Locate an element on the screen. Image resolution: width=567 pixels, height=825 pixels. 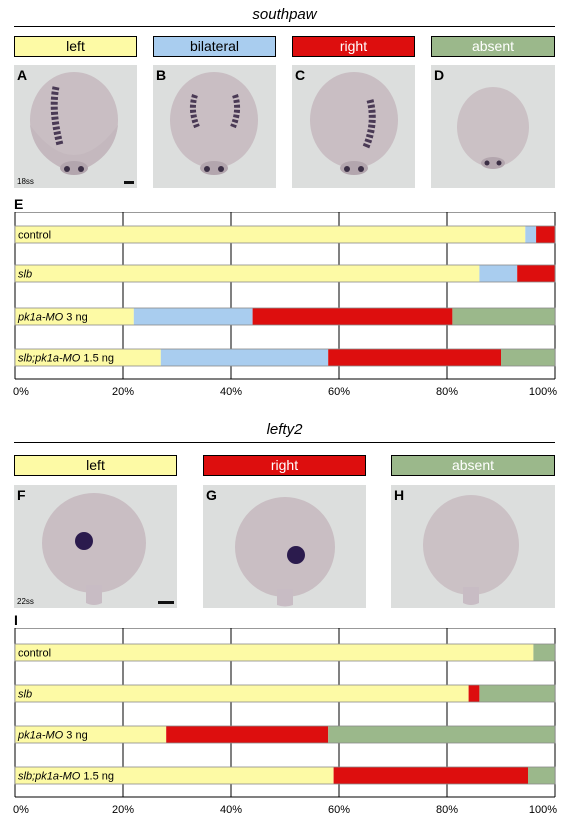
embryo-image-f: F 22ss is located at coordinates (95, 546).